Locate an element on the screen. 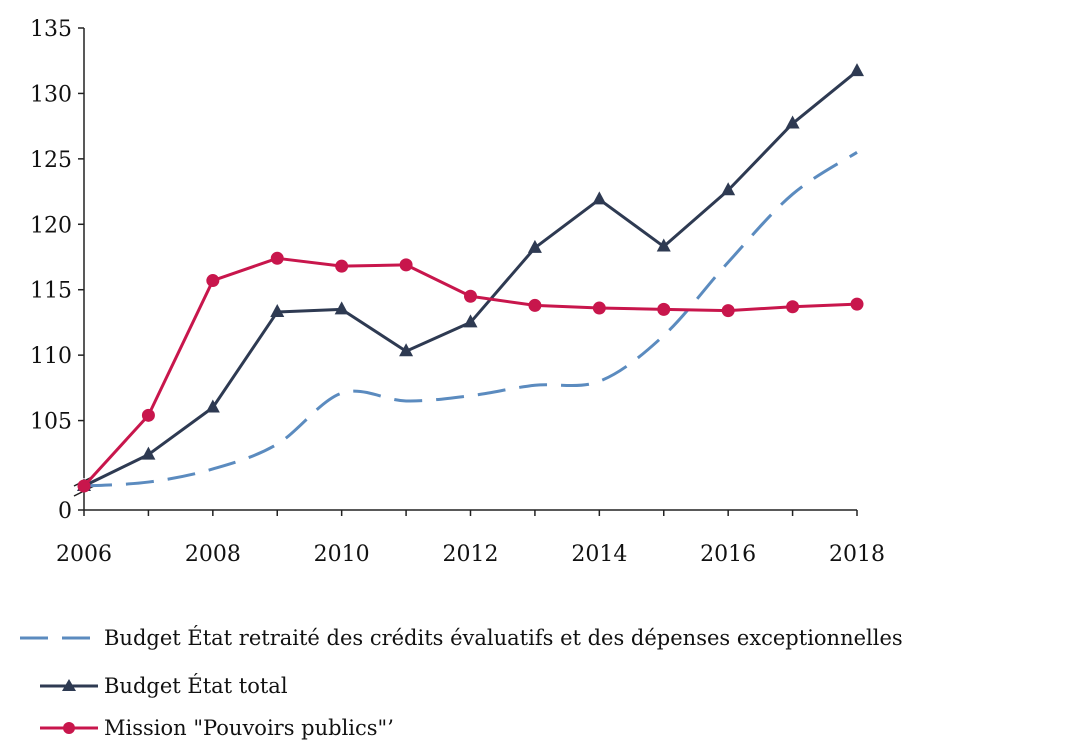  legend-item-total: Budget État total is located at coordinates (164, 686).